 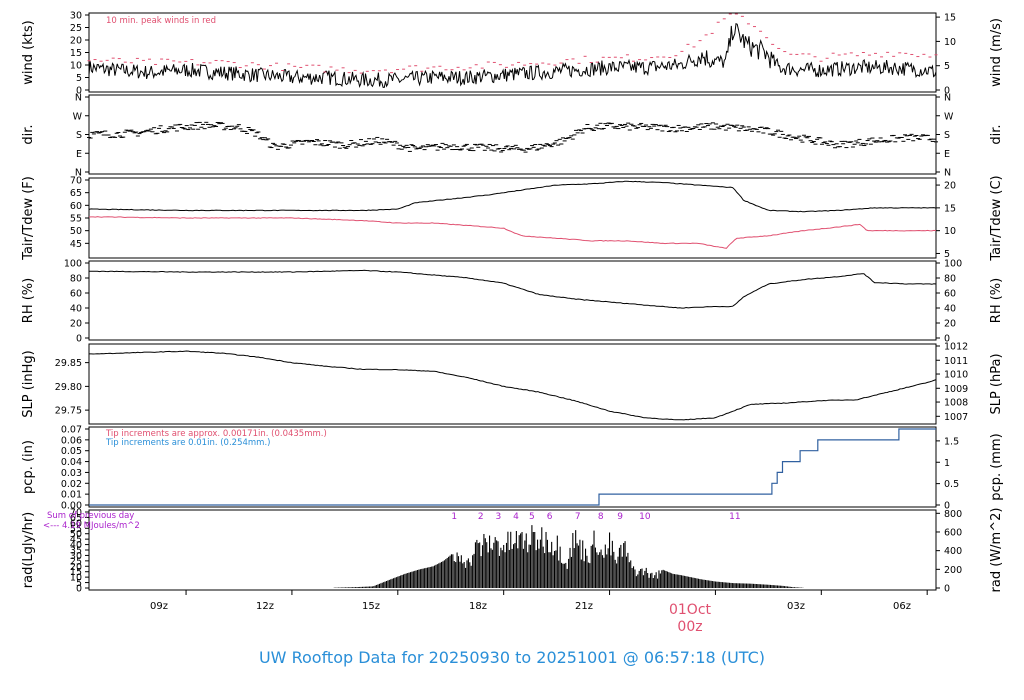 I want to click on hour-marker: 1, so click(x=454, y=517).